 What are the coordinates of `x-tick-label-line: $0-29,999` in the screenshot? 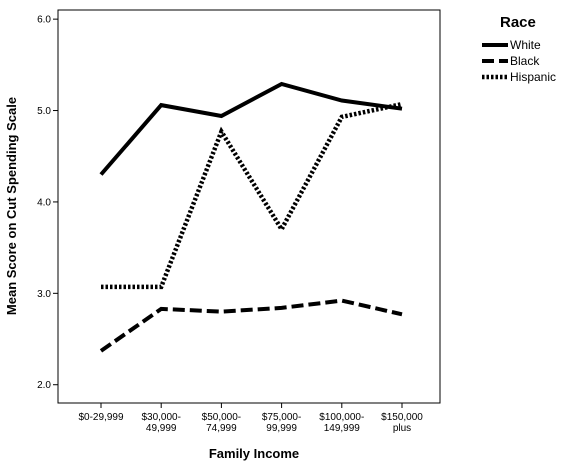 It's located at (100, 417).